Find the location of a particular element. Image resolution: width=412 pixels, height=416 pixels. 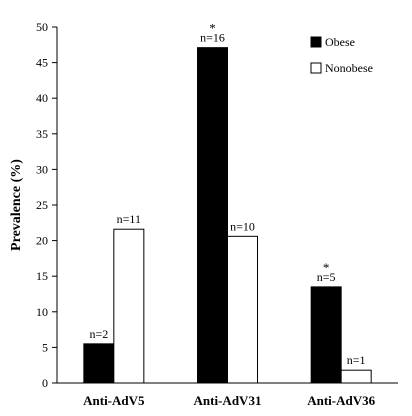

y-tick-label: 5 is located at coordinates (45, 347).